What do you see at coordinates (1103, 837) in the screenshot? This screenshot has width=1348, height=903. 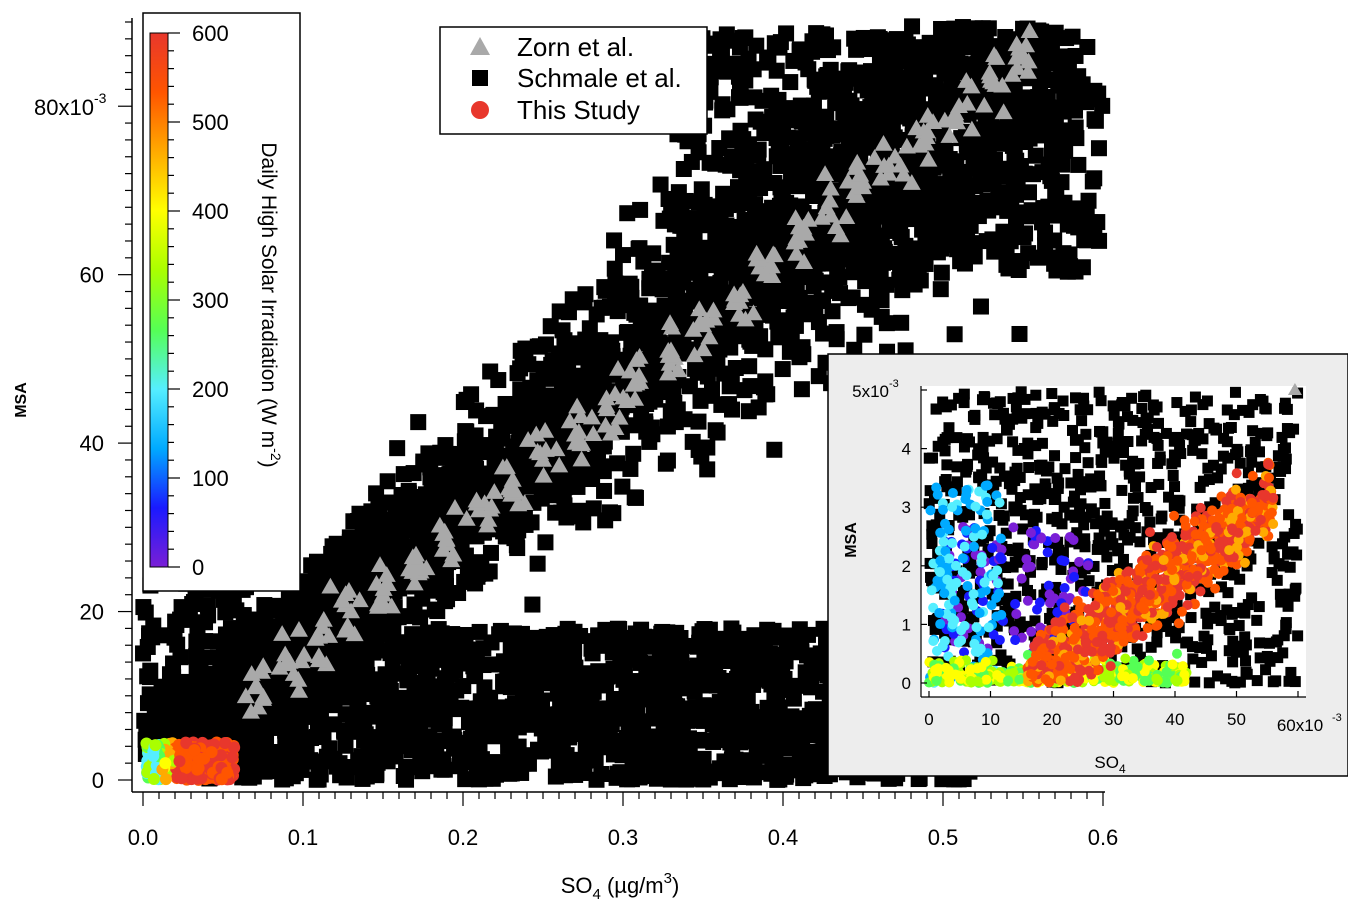 I see `x-tick-label: 0.6` at bounding box center [1103, 837].